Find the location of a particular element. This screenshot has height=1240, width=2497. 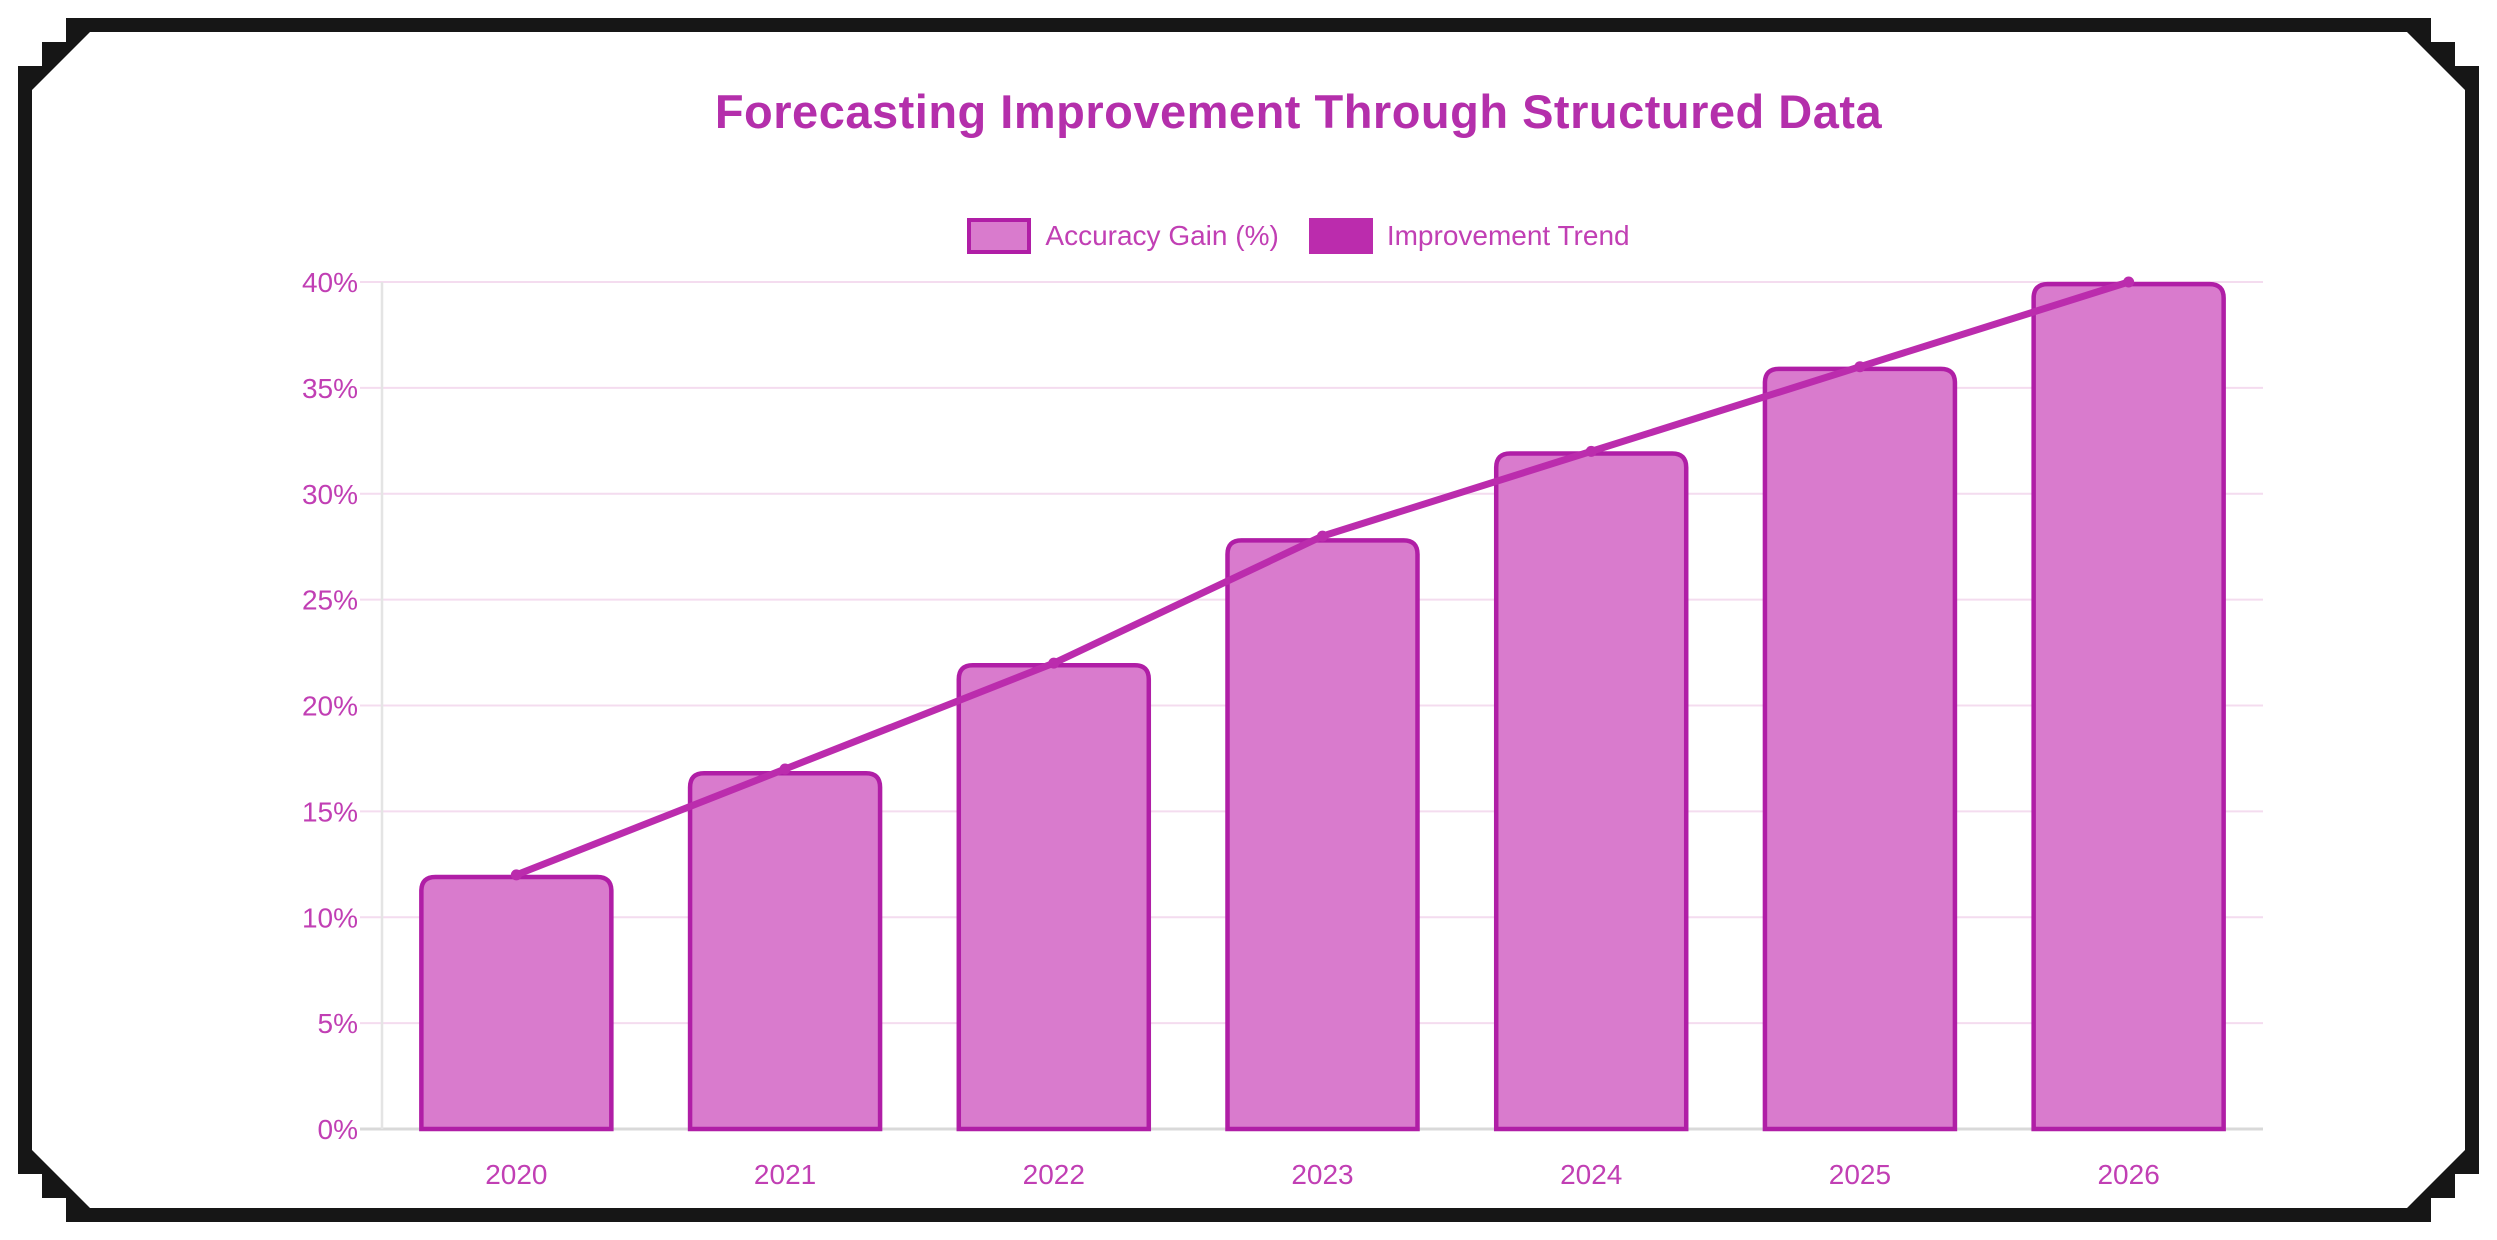

trend-point-2022 is located at coordinates (1054, 663).